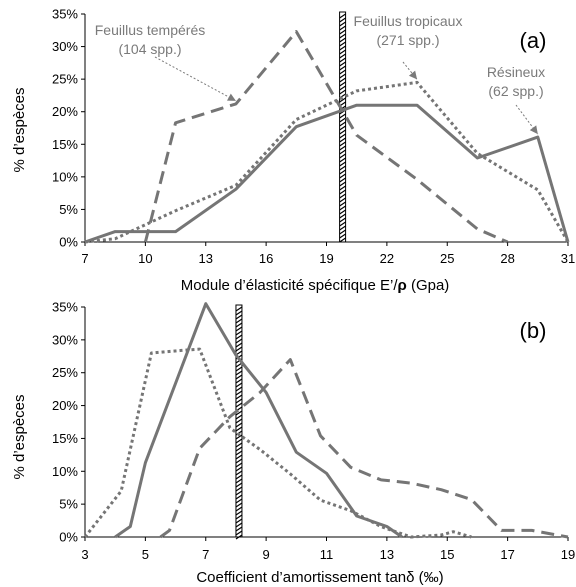  Describe the element at coordinates (319, 577) in the screenshot. I see `x-axis-label: Coefficient d’amortissement tanδ (‰)` at that location.